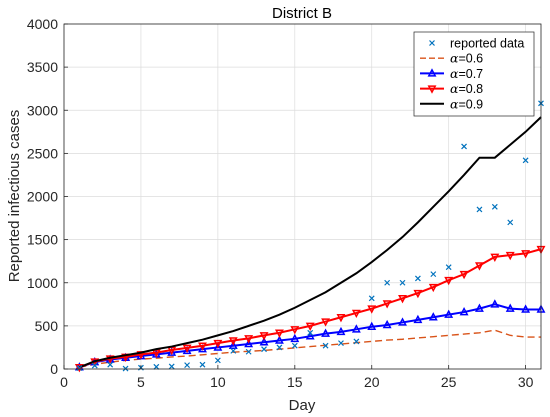 This screenshot has height=417, width=550. Describe the element at coordinates (454, 58) in the screenshot. I see `legend-label-1-symbol: α` at that location.